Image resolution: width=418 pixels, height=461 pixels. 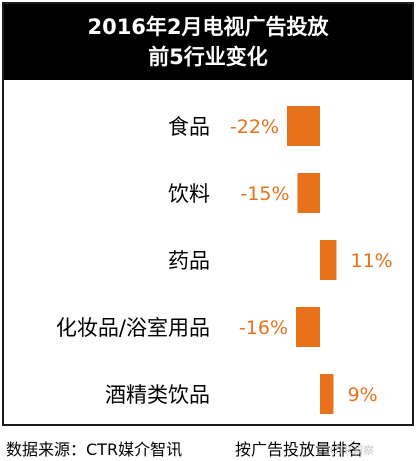 I want to click on category-label-3: 化妆品/浴室用品, so click(x=133, y=328).